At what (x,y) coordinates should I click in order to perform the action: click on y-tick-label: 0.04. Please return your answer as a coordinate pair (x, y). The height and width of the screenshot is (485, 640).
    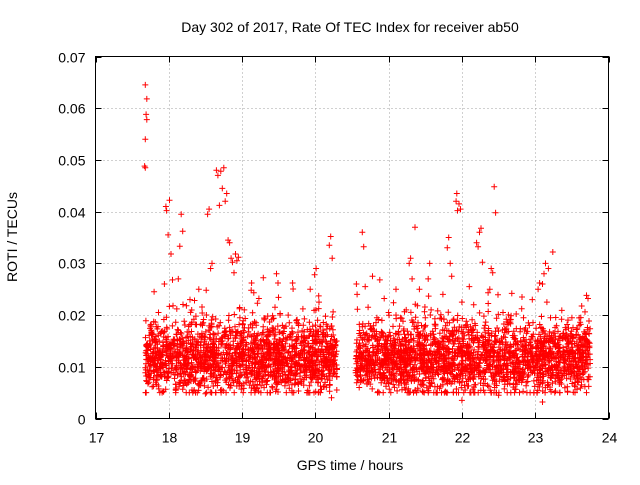
    Looking at the image, I should click on (71, 213).